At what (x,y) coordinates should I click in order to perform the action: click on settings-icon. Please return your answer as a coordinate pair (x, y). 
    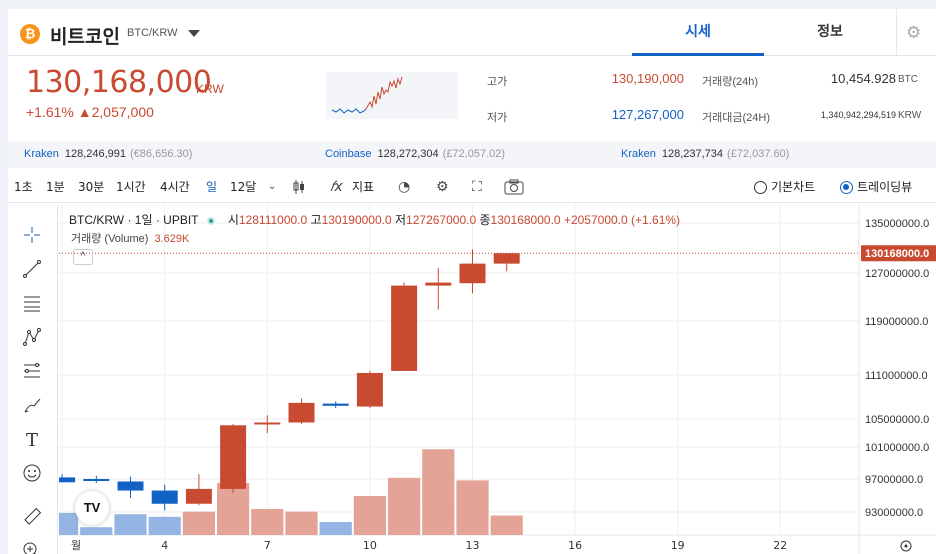
    Looking at the image, I should click on (906, 546).